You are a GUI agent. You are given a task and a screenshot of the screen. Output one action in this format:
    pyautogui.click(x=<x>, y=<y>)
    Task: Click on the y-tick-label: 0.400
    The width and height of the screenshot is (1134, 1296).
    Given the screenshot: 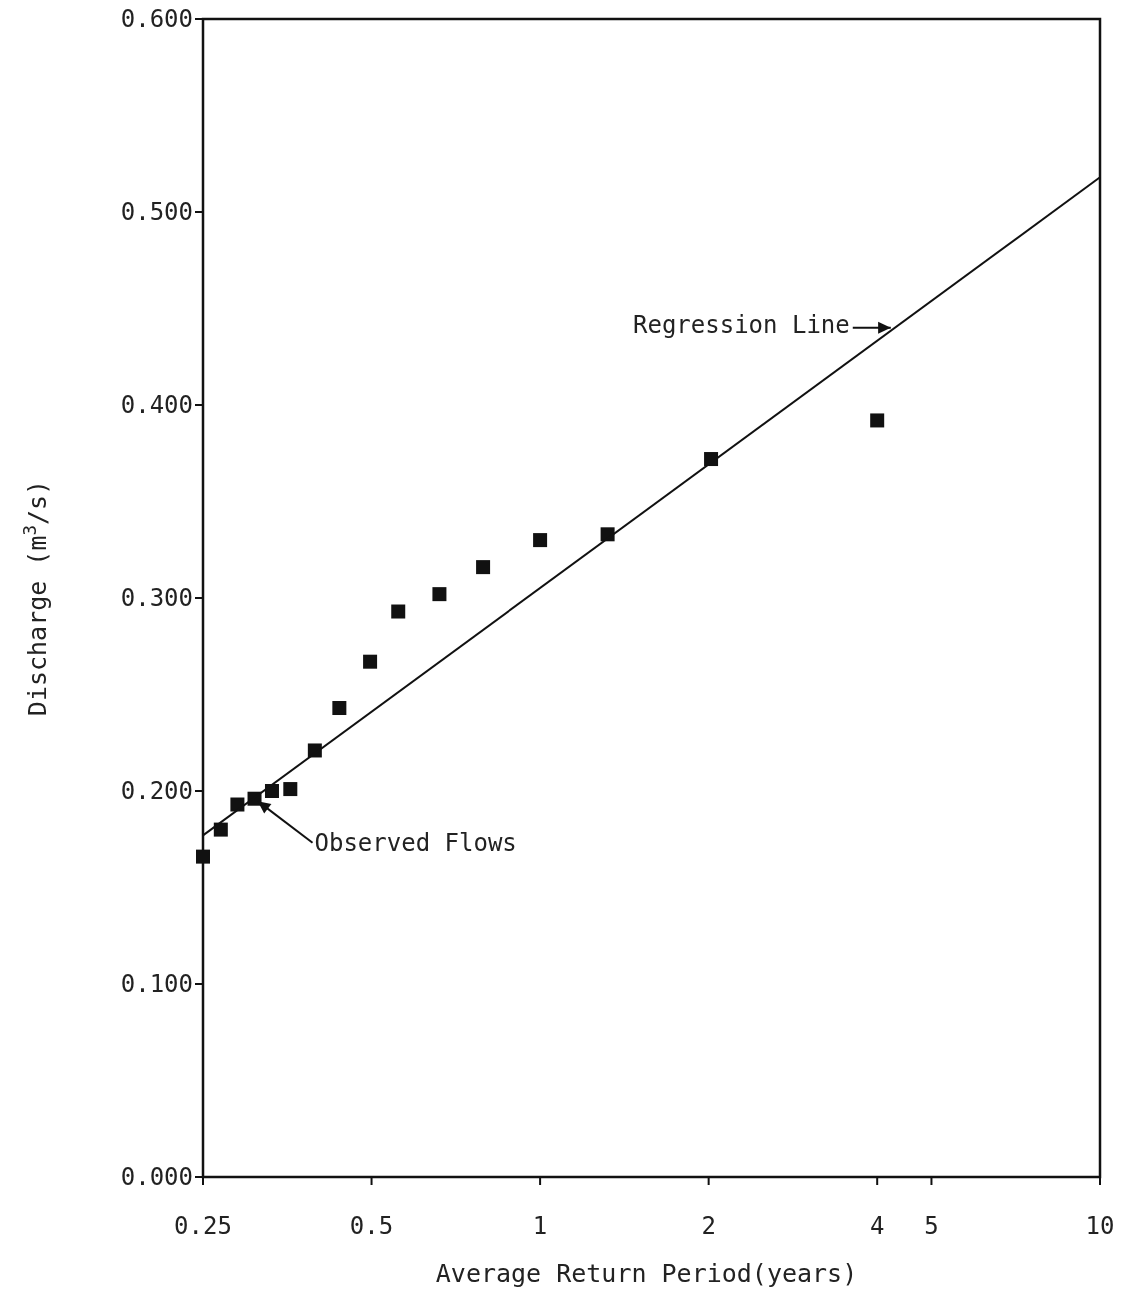 What is the action you would take?
    pyautogui.click(x=156, y=405)
    